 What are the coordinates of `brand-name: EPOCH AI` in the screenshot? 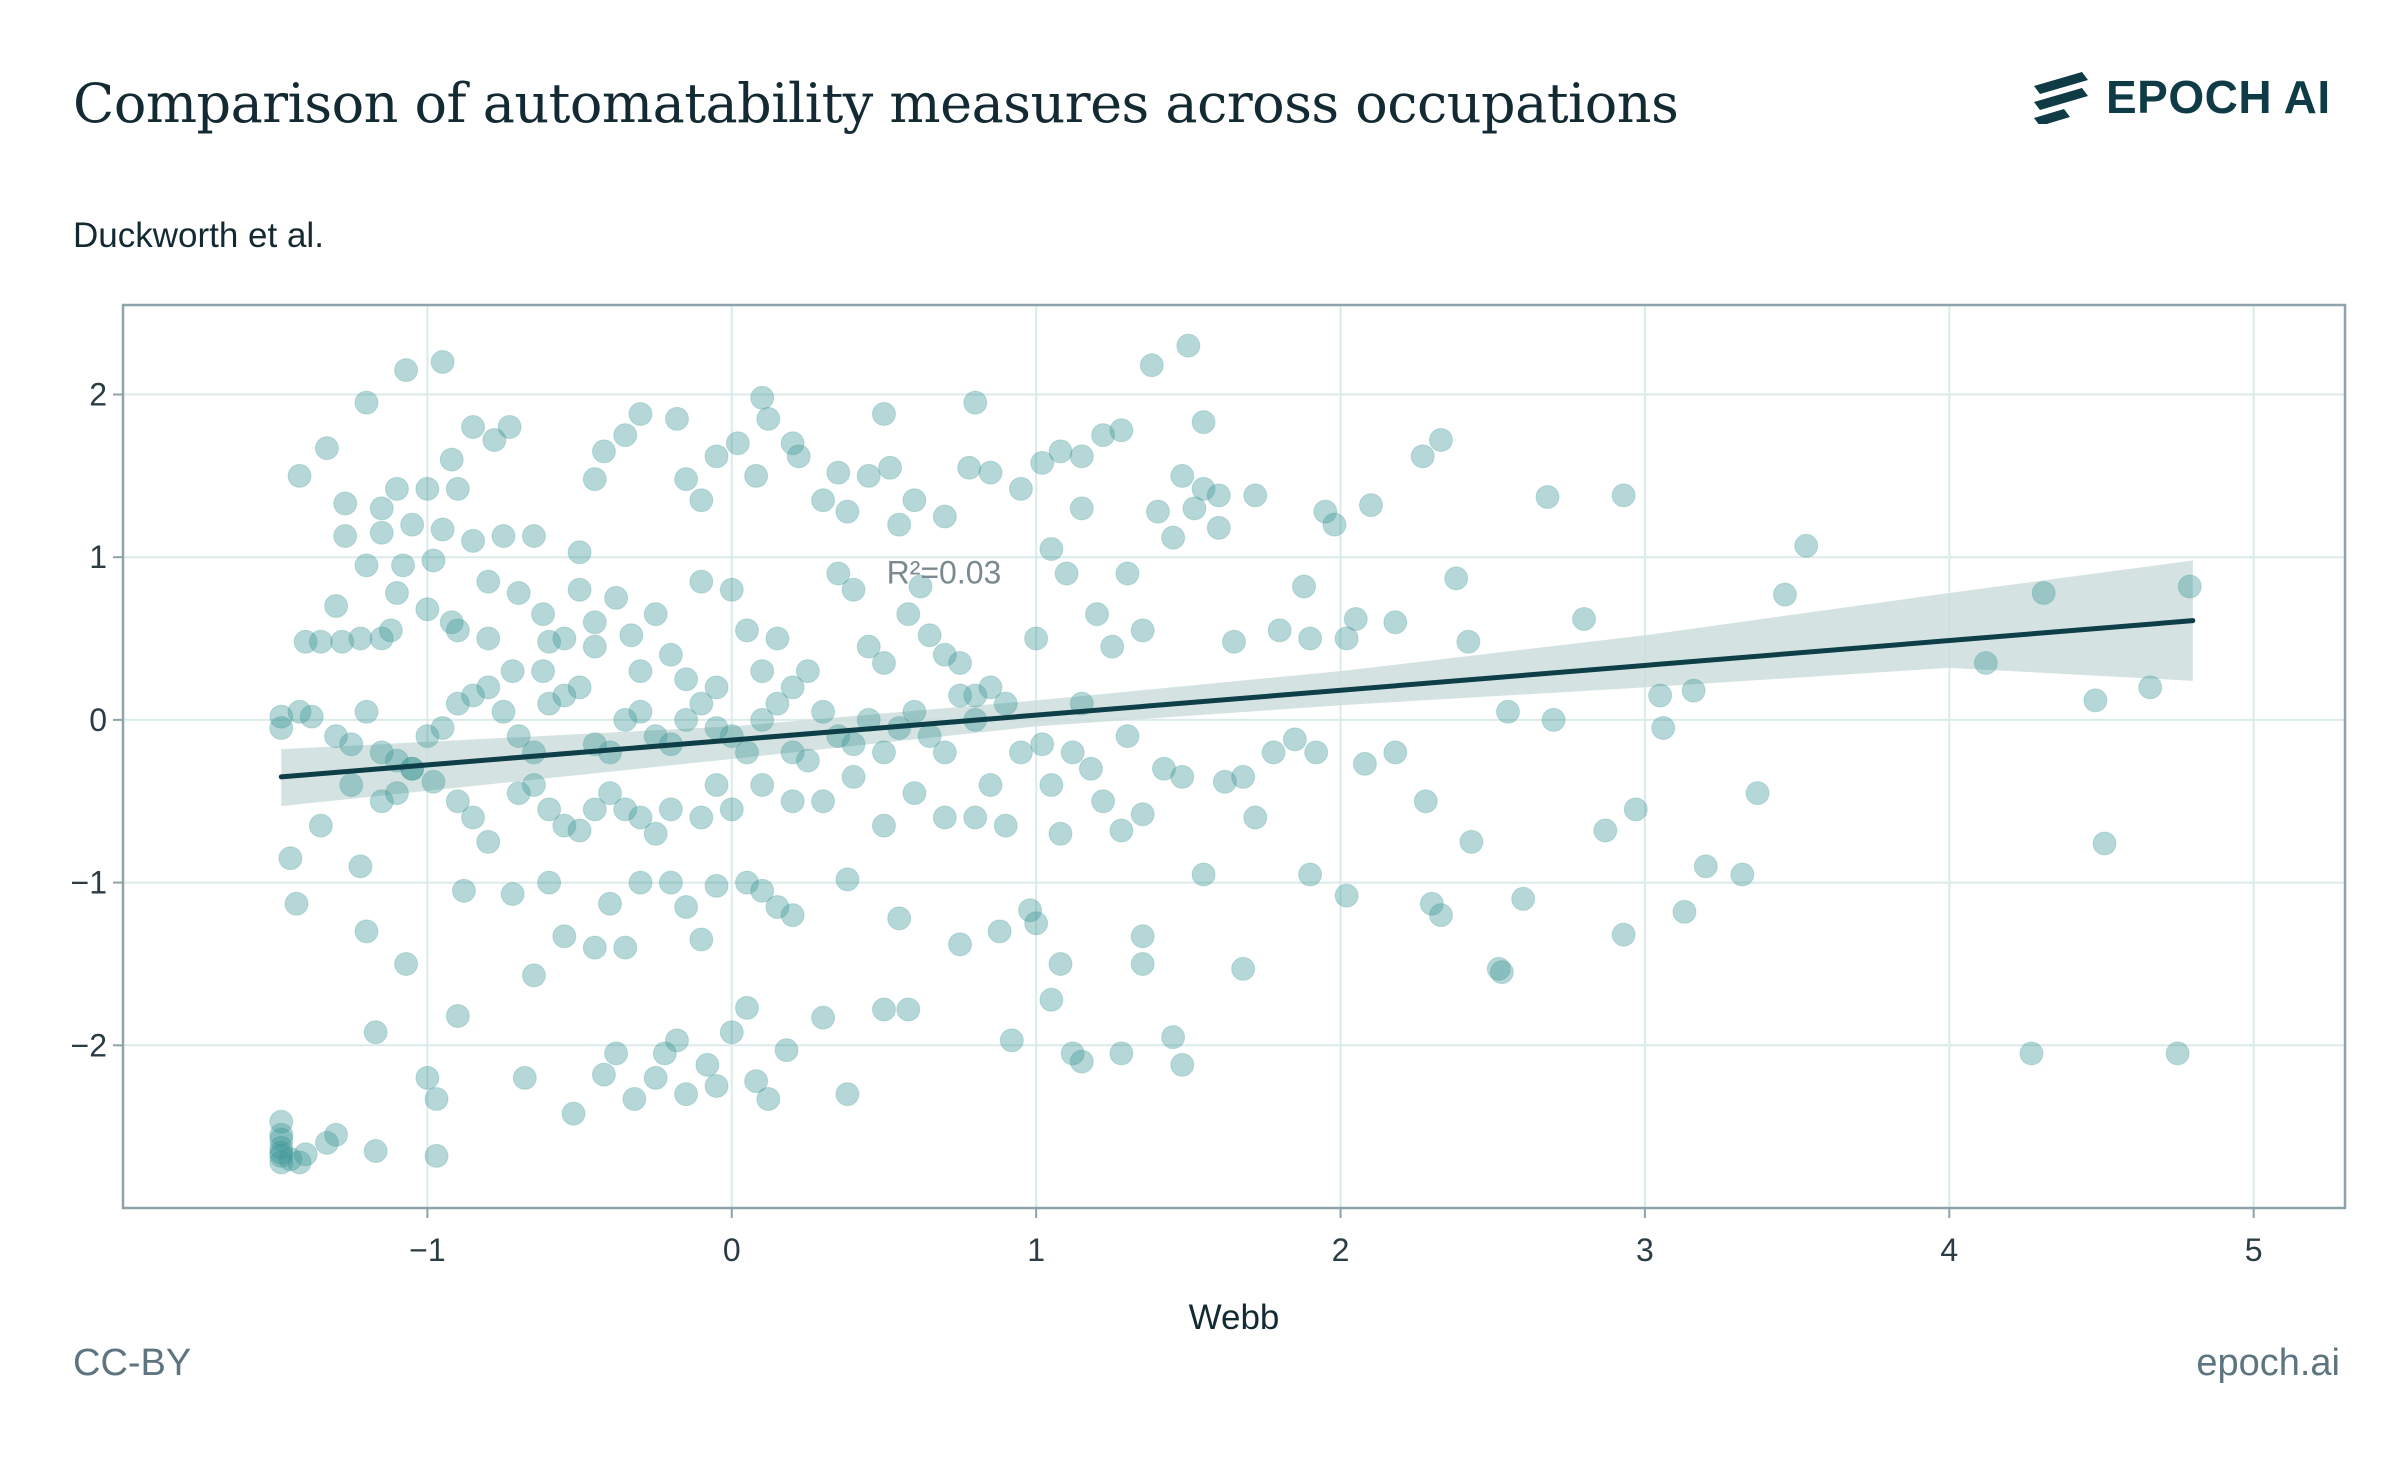 It's located at (2218, 97).